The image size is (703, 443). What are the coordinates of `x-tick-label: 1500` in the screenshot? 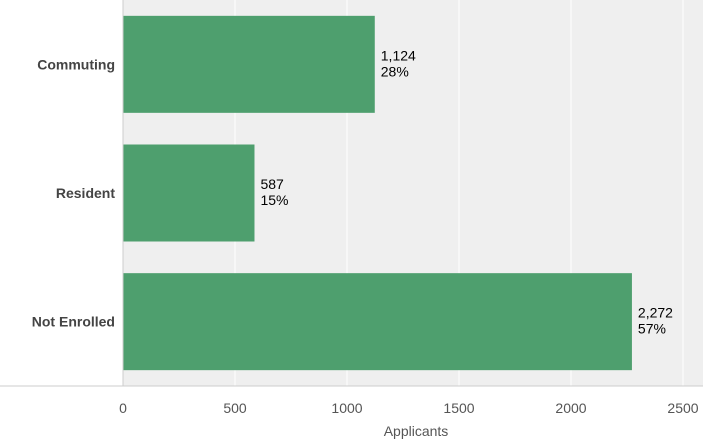 It's located at (458, 408).